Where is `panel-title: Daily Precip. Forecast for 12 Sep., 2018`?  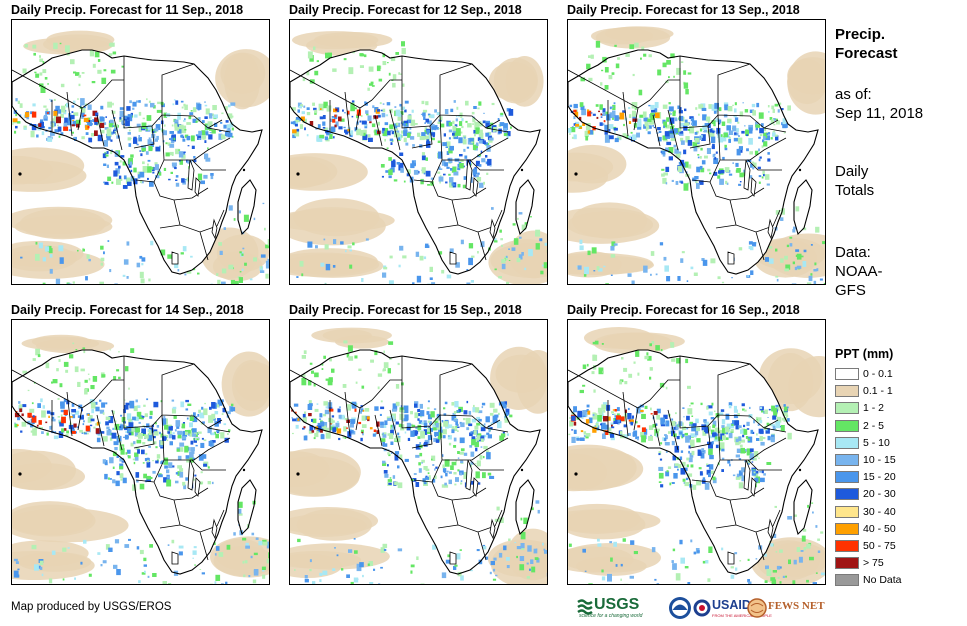 panel-title: Daily Precip. Forecast for 12 Sep., 2018 is located at coordinates (405, 10).